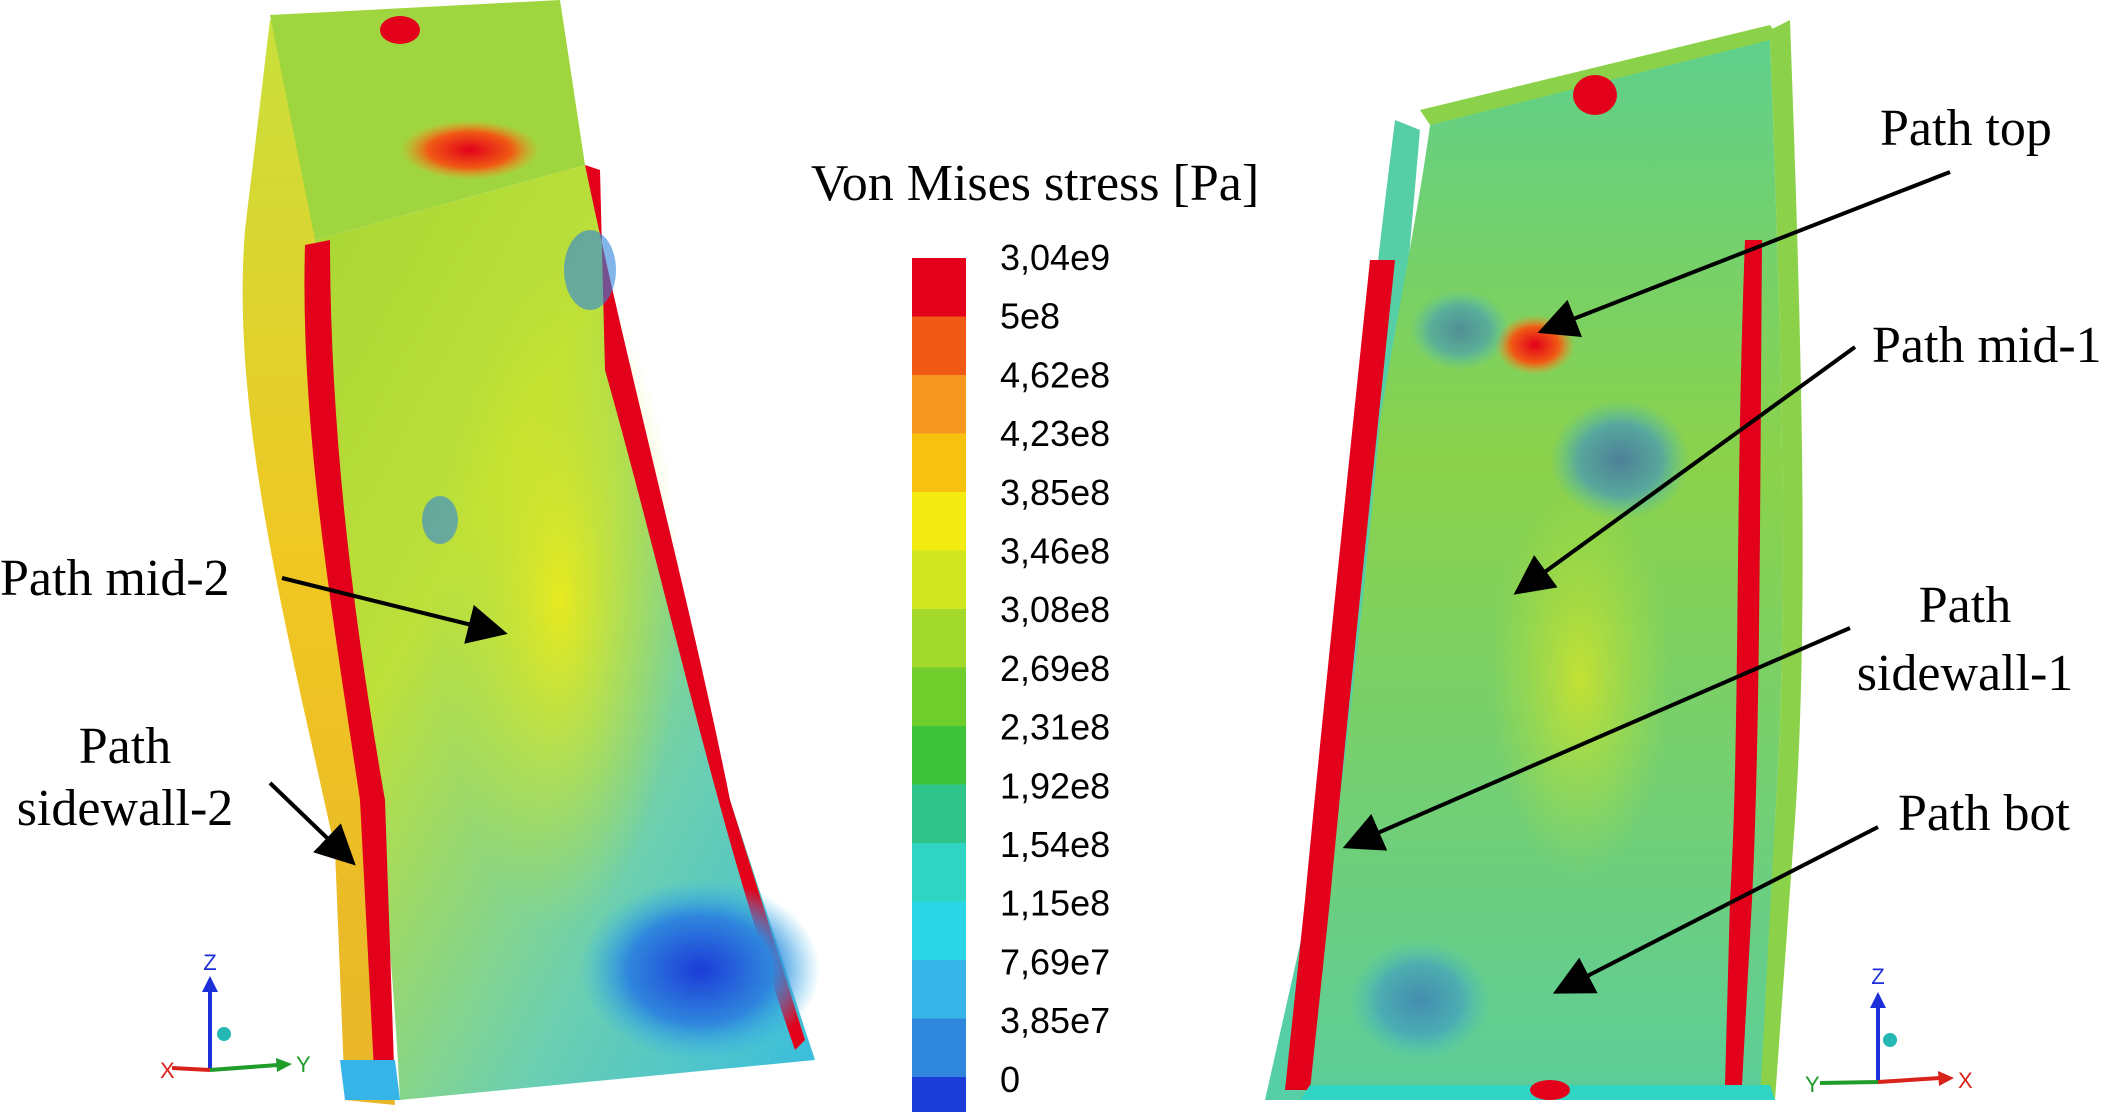 Image resolution: width=2128 pixels, height=1117 pixels. Describe the element at coordinates (1965, 673) in the screenshot. I see `label-path-sidewall-1-line2: sidewall-1` at that location.